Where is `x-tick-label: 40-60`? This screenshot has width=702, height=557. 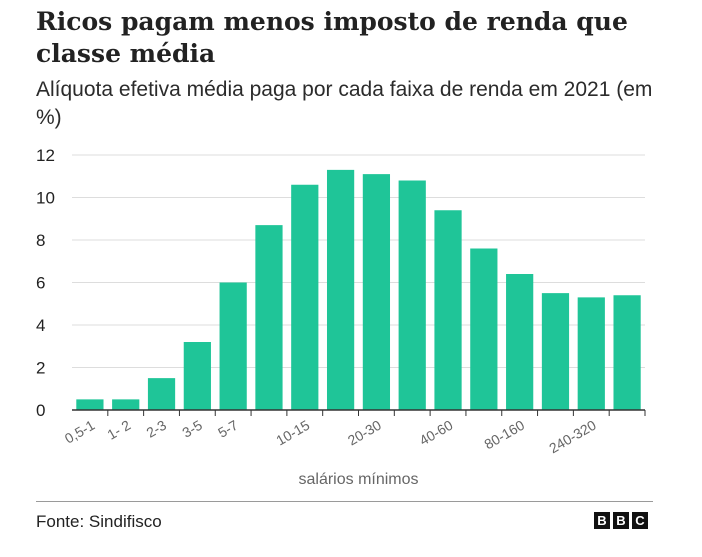 x-tick-label: 40-60 is located at coordinates (436, 433).